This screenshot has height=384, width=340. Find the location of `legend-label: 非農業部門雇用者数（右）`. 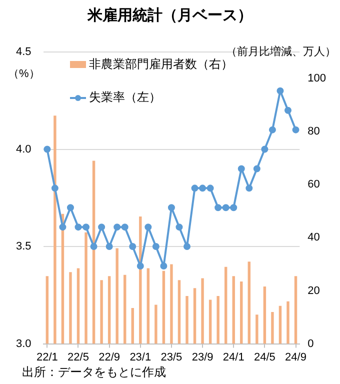

legend-label: 非農業部門雇用者数（右） is located at coordinates (161, 65).